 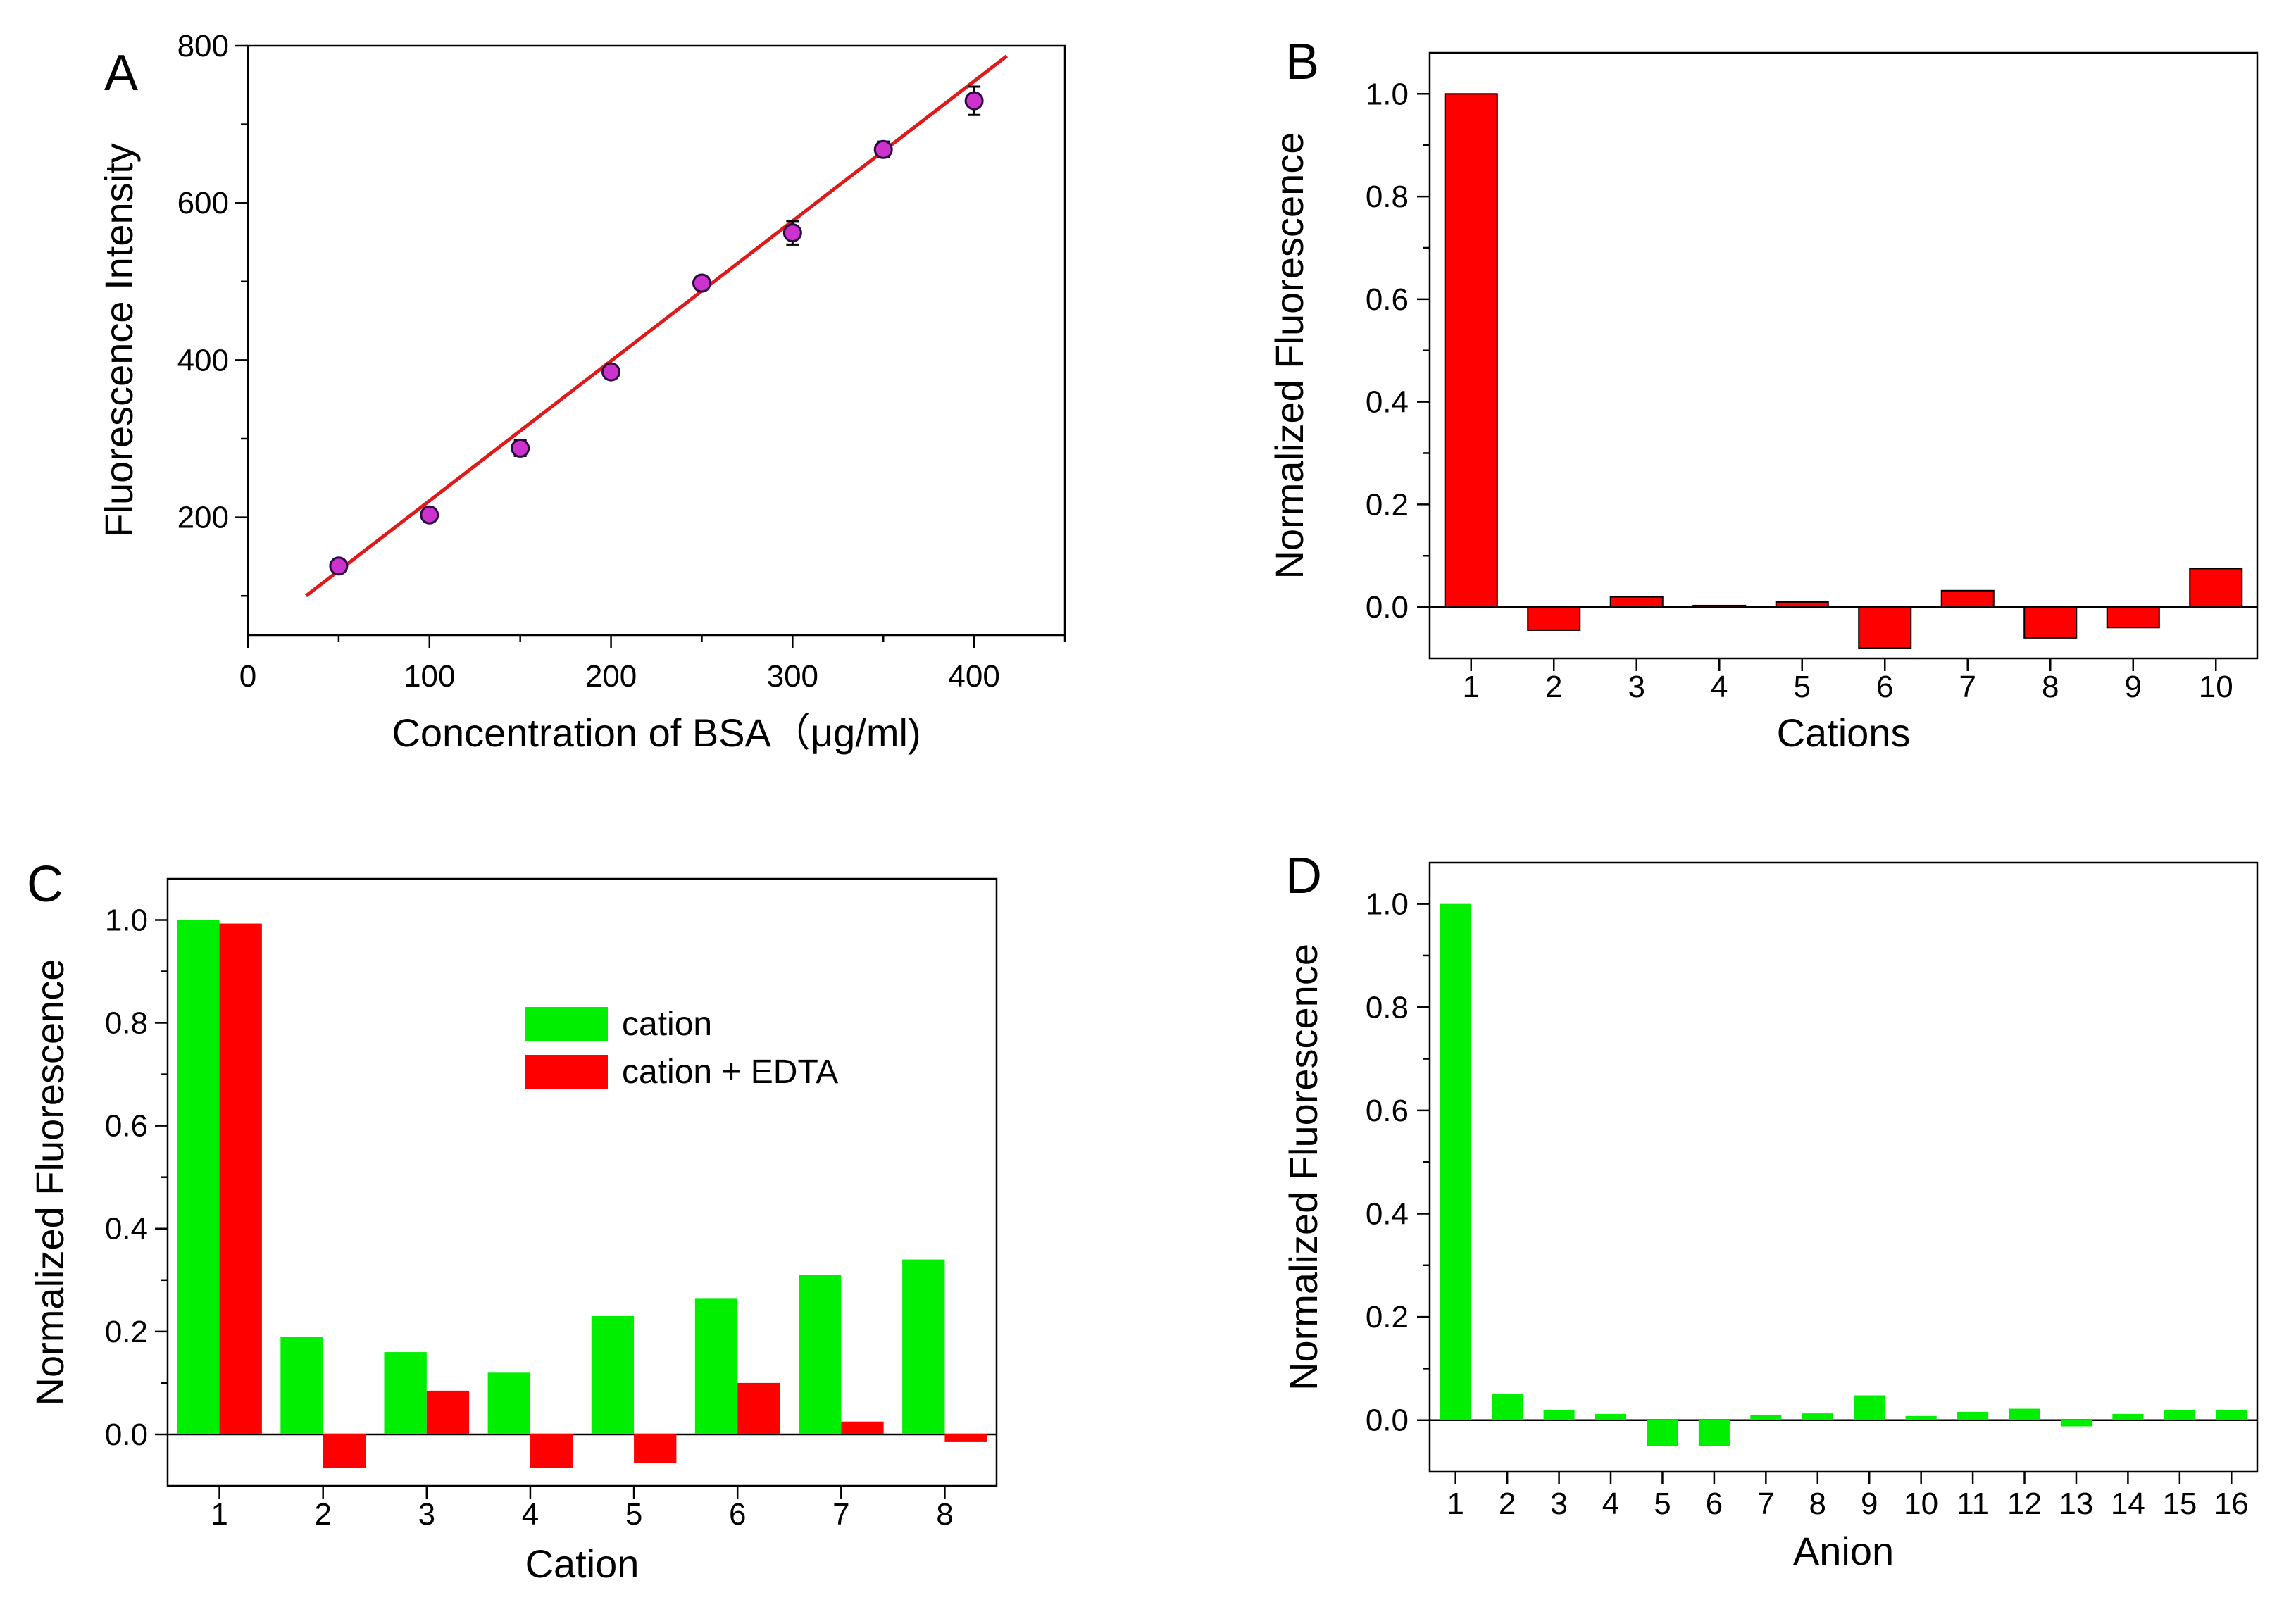 What do you see at coordinates (1802, 687) in the screenshot?
I see `panel-b-x-tick-label: 5` at bounding box center [1802, 687].